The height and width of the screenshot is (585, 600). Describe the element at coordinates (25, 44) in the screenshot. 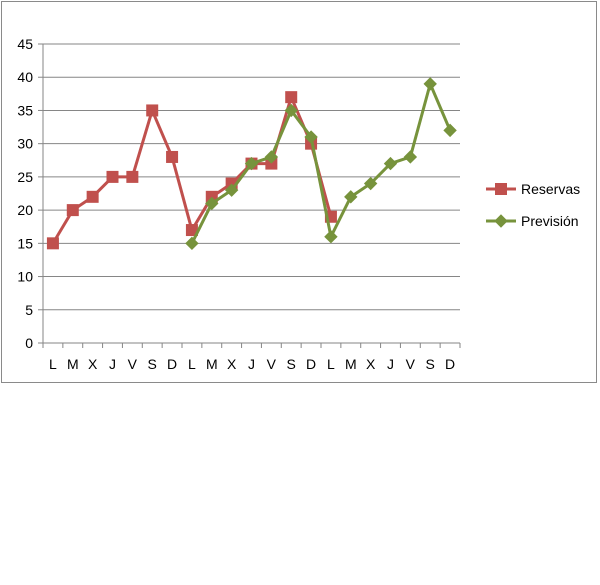

I see `y-tick-label: 45` at that location.